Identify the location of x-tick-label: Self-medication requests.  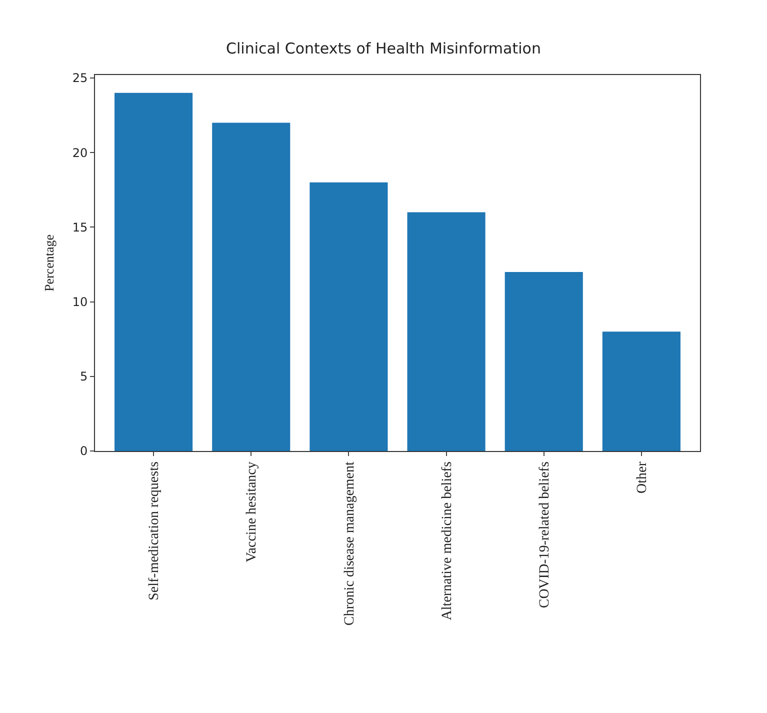
(154, 531).